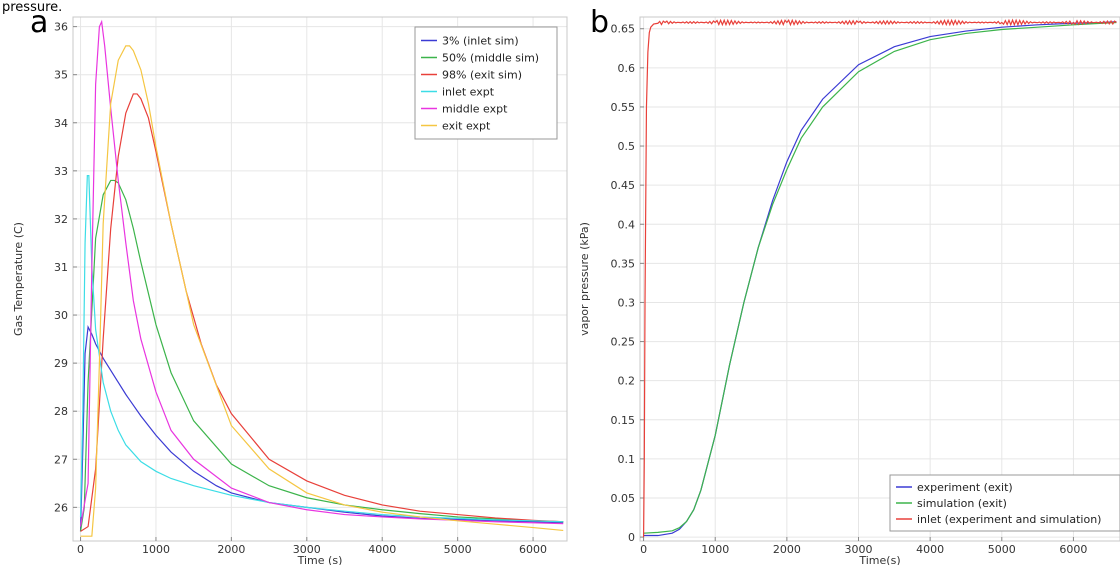 This screenshot has height=565, width=1120. What do you see at coordinates (61, 171) in the screenshot?
I see `y-tick-label: 33` at bounding box center [61, 171].